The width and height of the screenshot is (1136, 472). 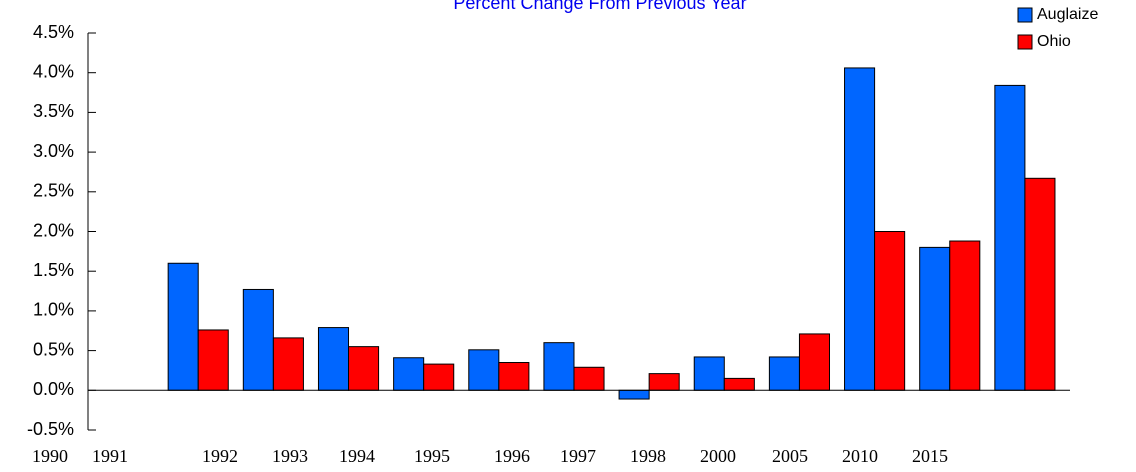 I want to click on x-tick-label: 2005, so click(x=790, y=456).